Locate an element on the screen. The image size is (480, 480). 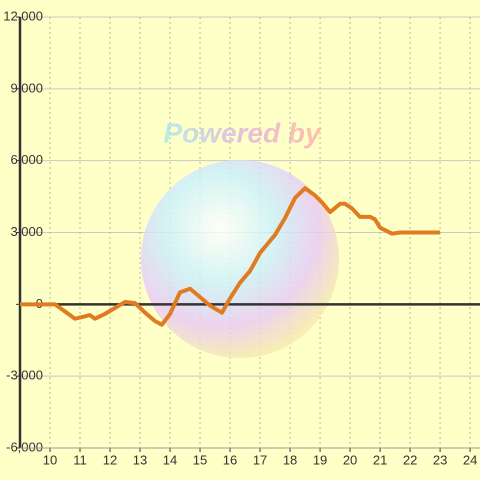
y-tick-label: 12,000 is located at coordinates (23, 15).